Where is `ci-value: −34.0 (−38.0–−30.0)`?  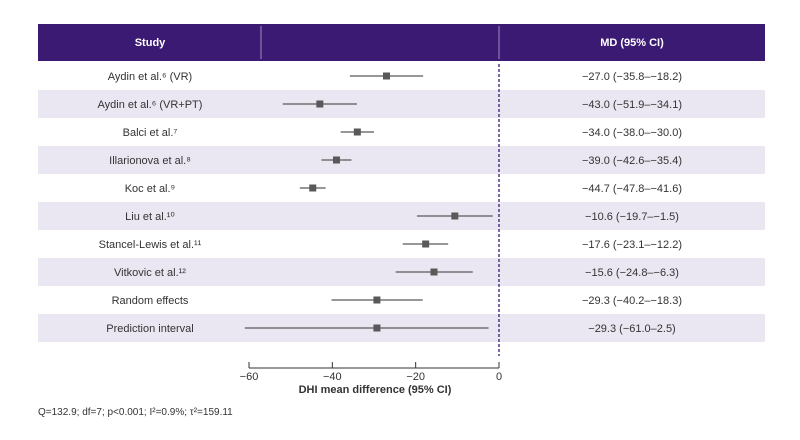 ci-value: −34.0 (−38.0–−30.0) is located at coordinates (632, 133).